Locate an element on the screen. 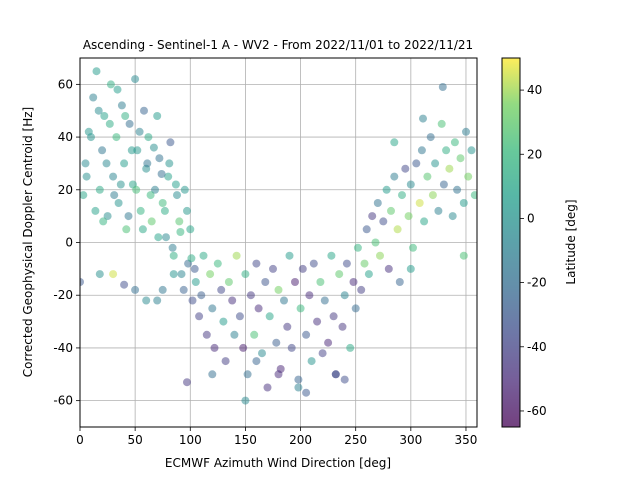 The height and width of the screenshot is (480, 640). y-tick-label: -40 is located at coordinates (63, 348).